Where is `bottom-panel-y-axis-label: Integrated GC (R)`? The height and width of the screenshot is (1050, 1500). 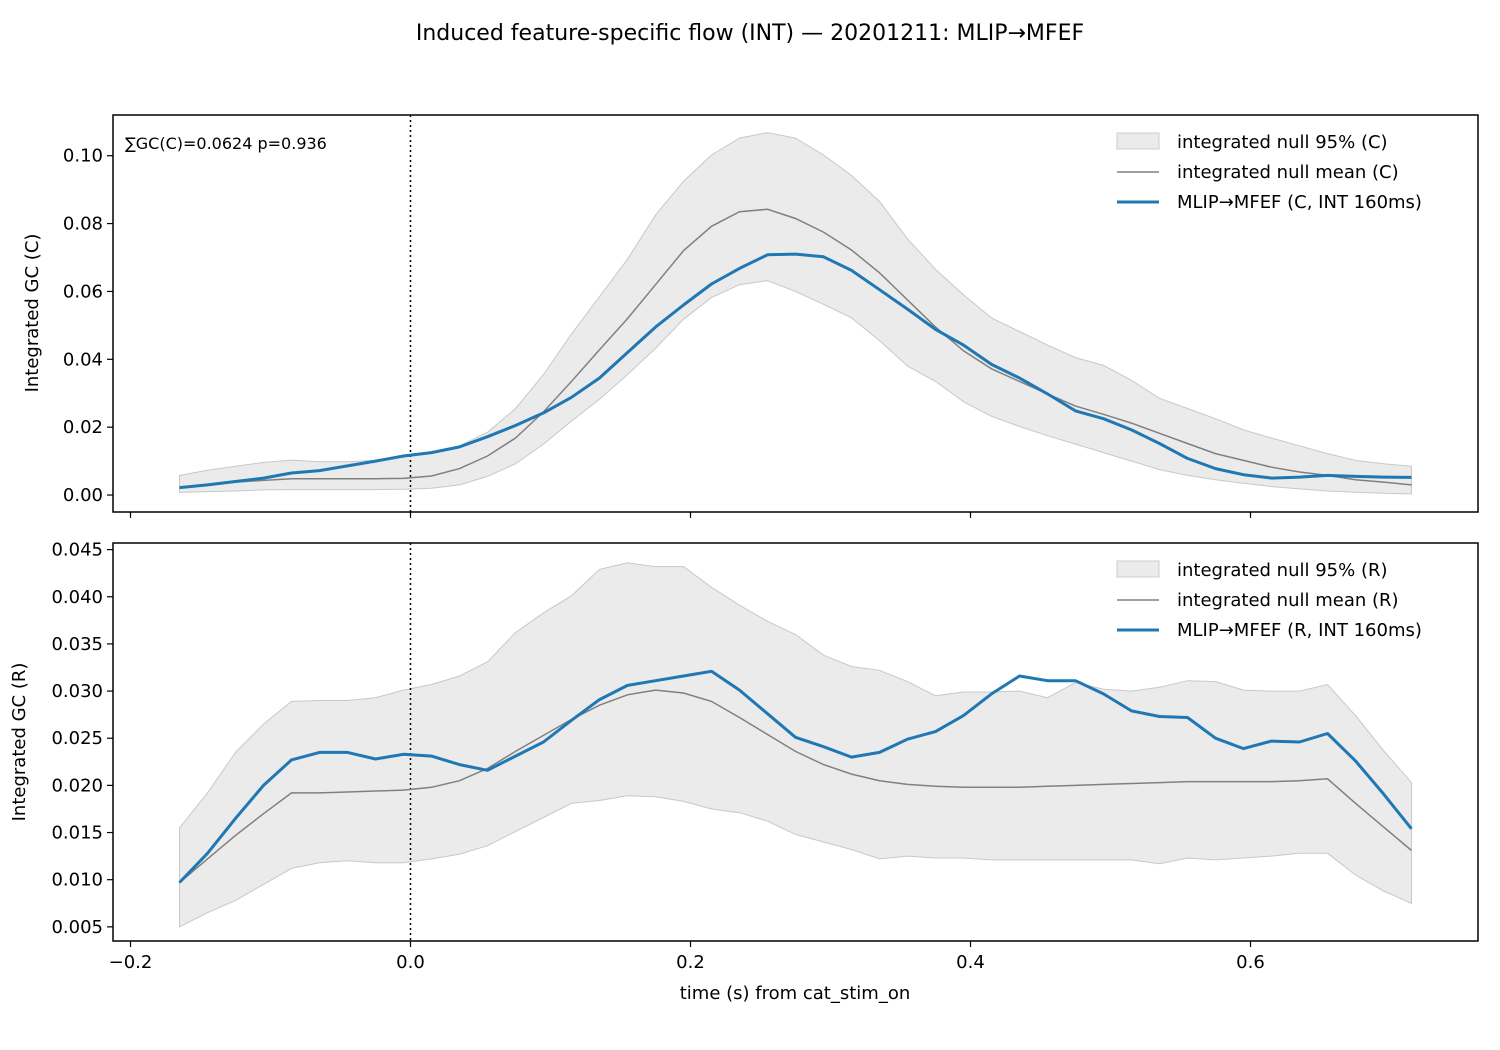
bottom-panel-y-axis-label: Integrated GC (R) is located at coordinates (19, 742).